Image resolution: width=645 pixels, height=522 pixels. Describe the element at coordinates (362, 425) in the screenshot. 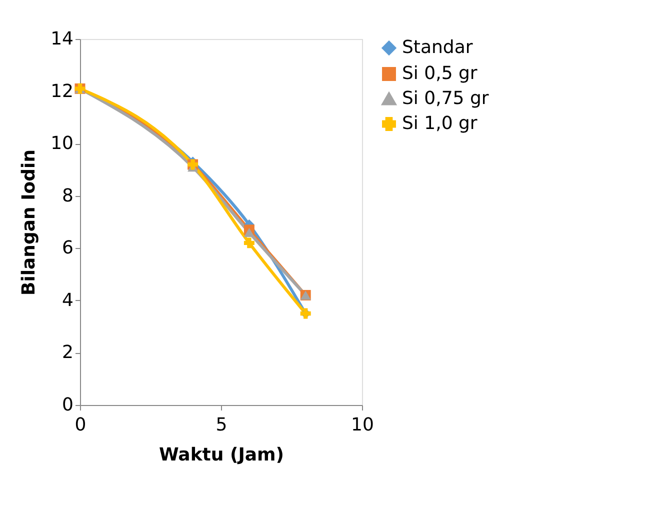

I see `x-tick-label: 10` at that location.